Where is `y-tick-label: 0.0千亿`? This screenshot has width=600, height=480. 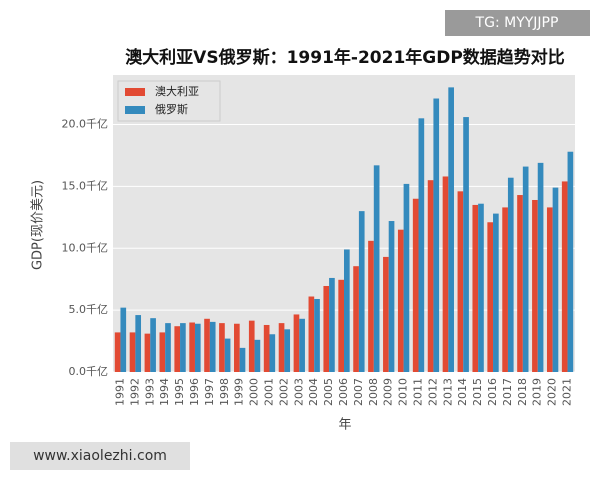 y-tick-label: 0.0千亿 is located at coordinates (89, 371).